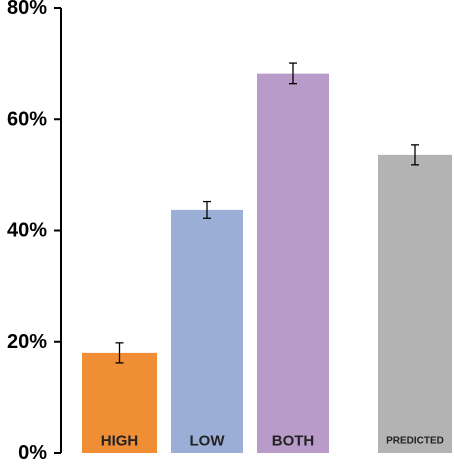 This screenshot has width=454, height=464. I want to click on category-label-predicted: PREDICTED, so click(415, 441).